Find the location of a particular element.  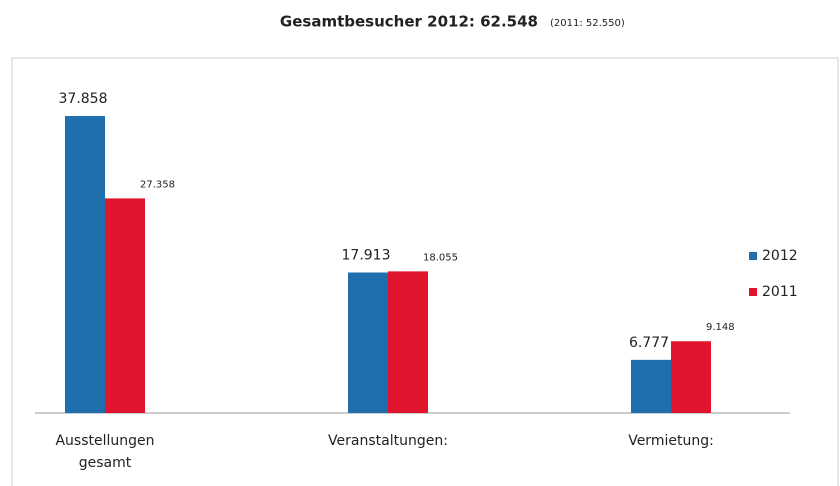

value-label: 9.148 is located at coordinates (720, 327).